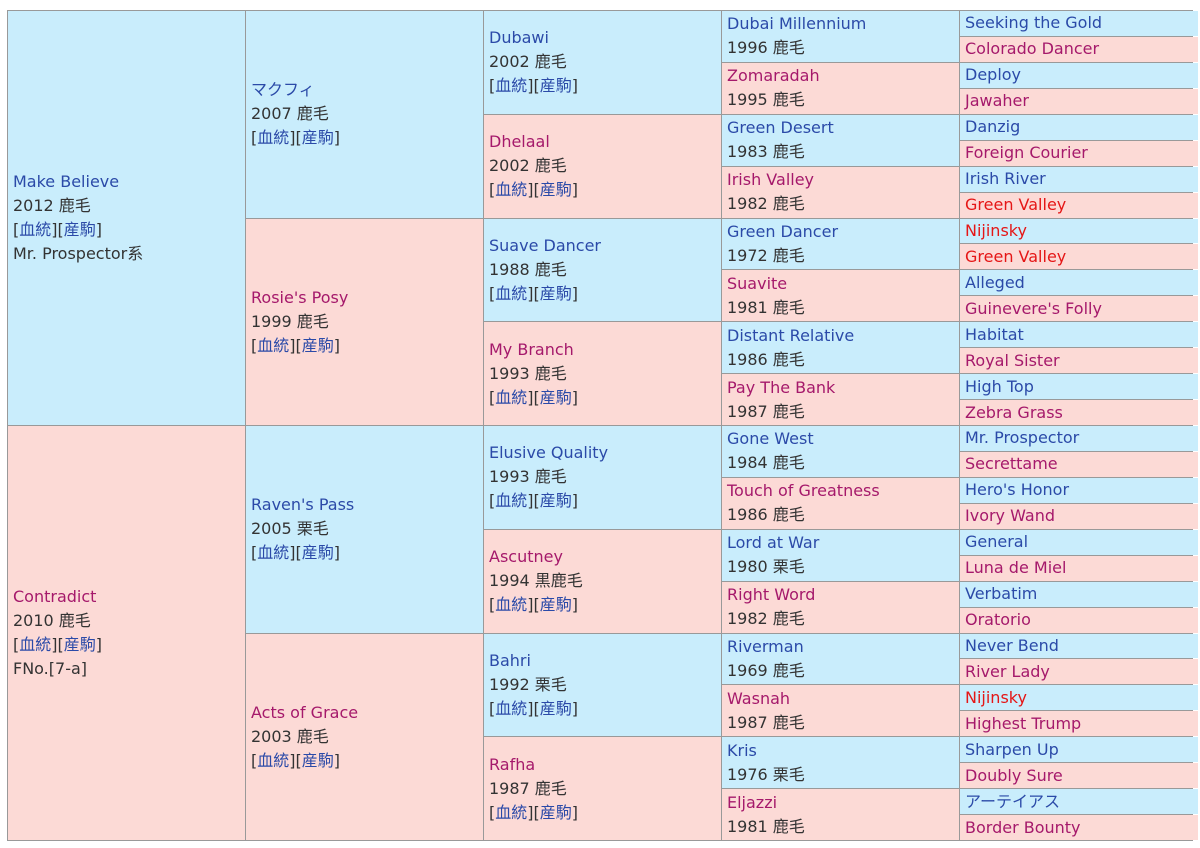 This screenshot has height=848, width=1200. What do you see at coordinates (994, 334) in the screenshot?
I see `horse-name-link: Habitat` at bounding box center [994, 334].